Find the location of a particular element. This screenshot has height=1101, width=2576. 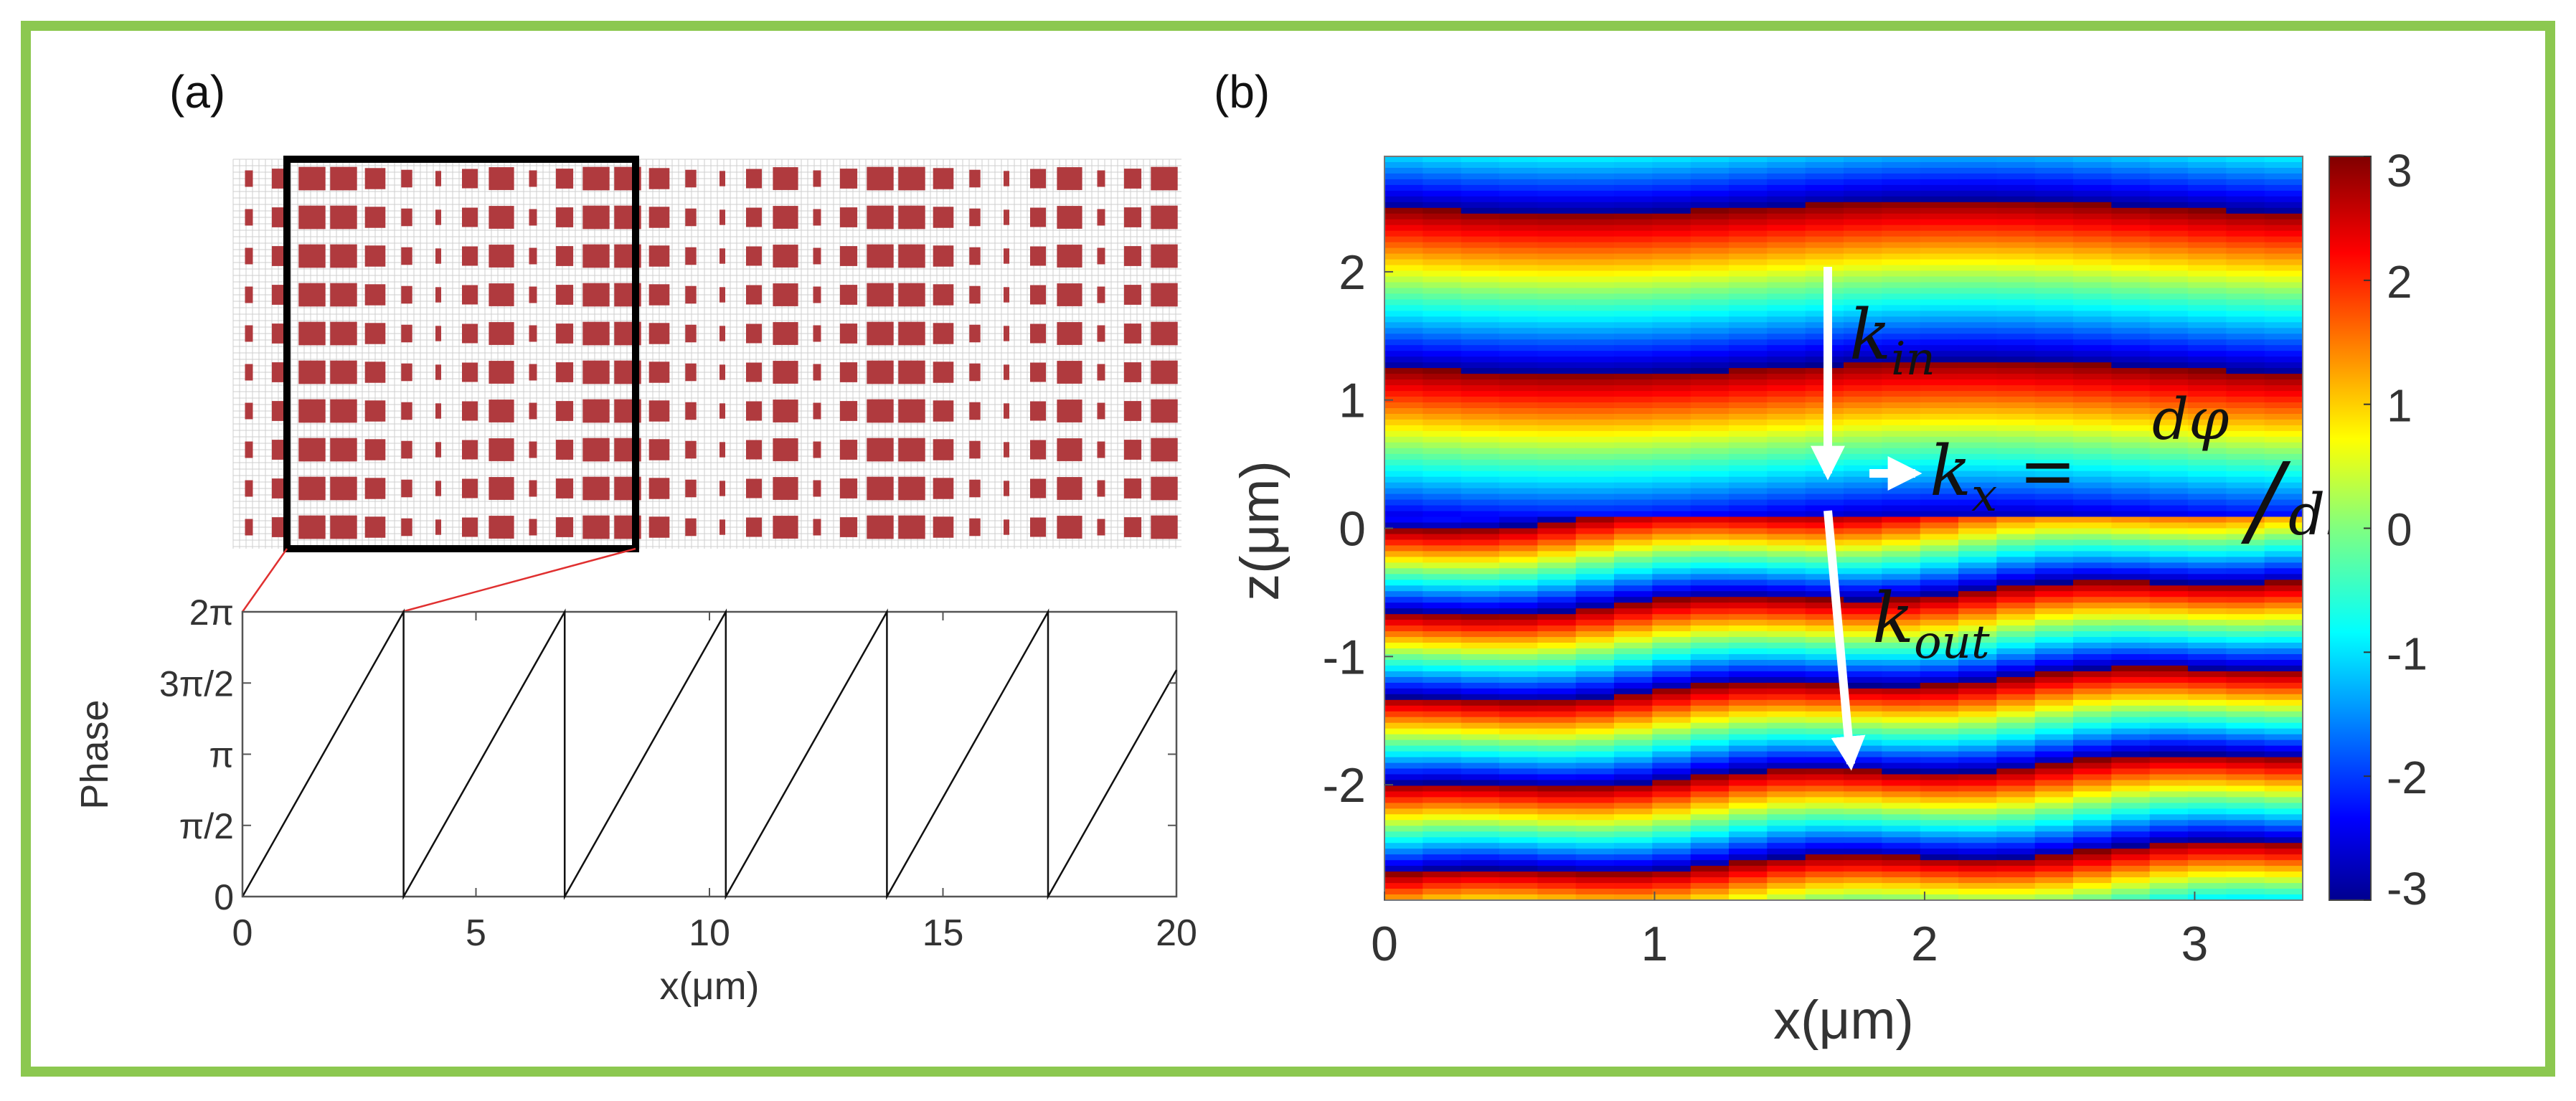

zoom-line-right is located at coordinates (518, 580).